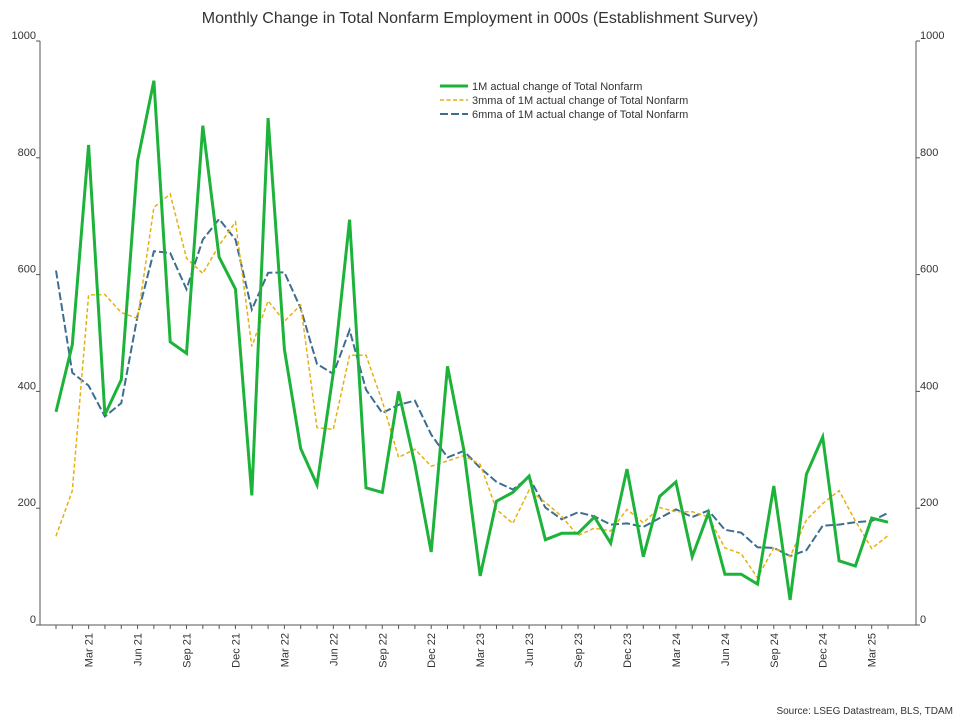 Image resolution: width=960 pixels, height=720 pixels. Describe the element at coordinates (27, 386) in the screenshot. I see `y-tick-label-left: 400` at that location.